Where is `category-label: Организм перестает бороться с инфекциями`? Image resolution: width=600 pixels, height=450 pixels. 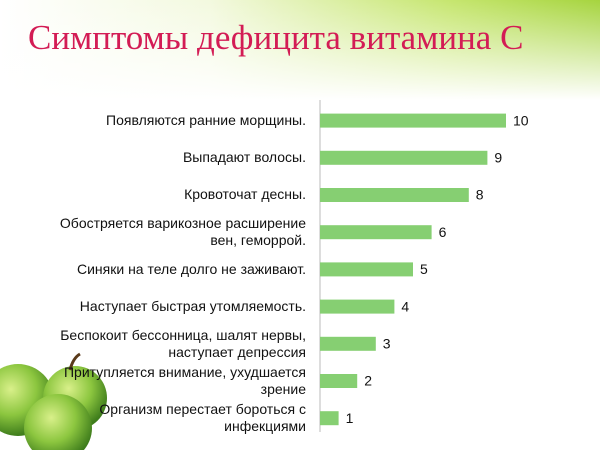 category-label: Организм перестает бороться с инфекциями is located at coordinates (202, 418).